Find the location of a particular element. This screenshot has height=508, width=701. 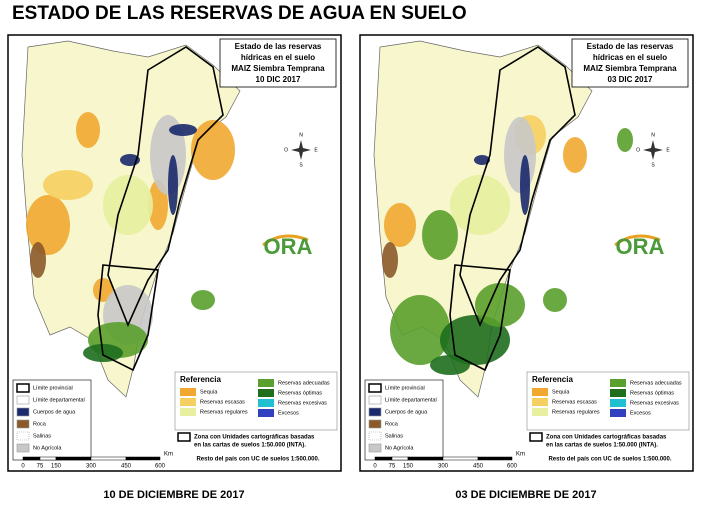

legend-label: Límite departamental is located at coordinates (411, 400).